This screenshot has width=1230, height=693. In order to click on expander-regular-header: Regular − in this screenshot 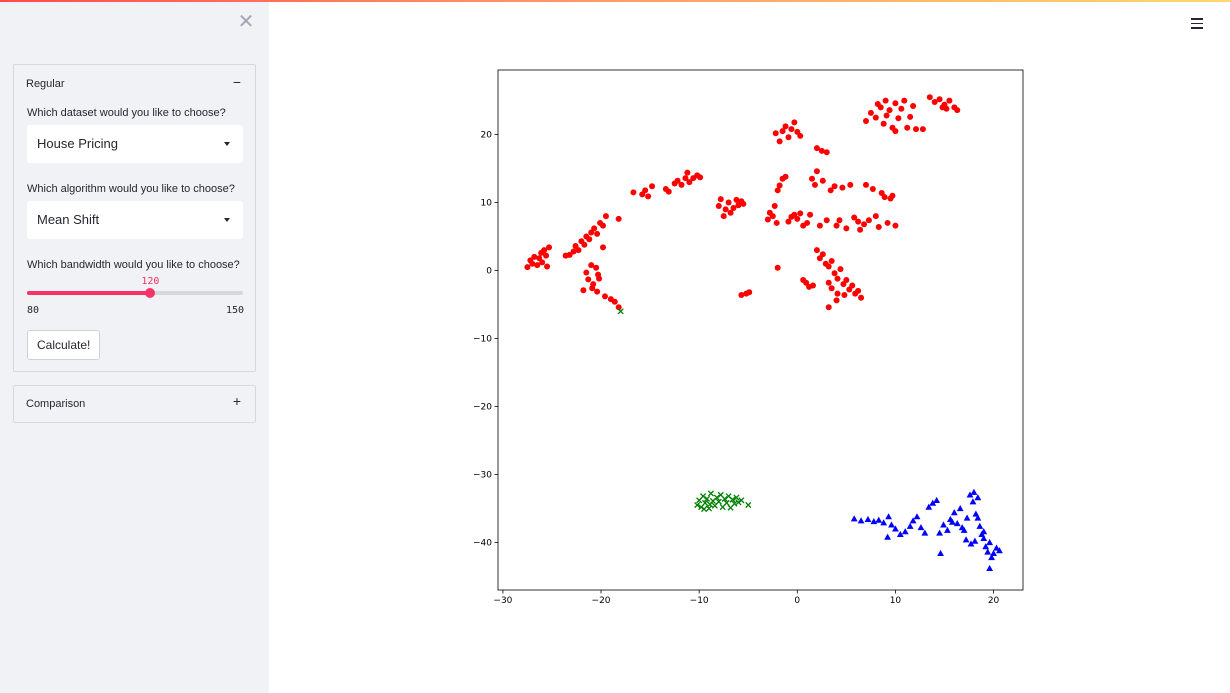, I will do `click(134, 84)`.